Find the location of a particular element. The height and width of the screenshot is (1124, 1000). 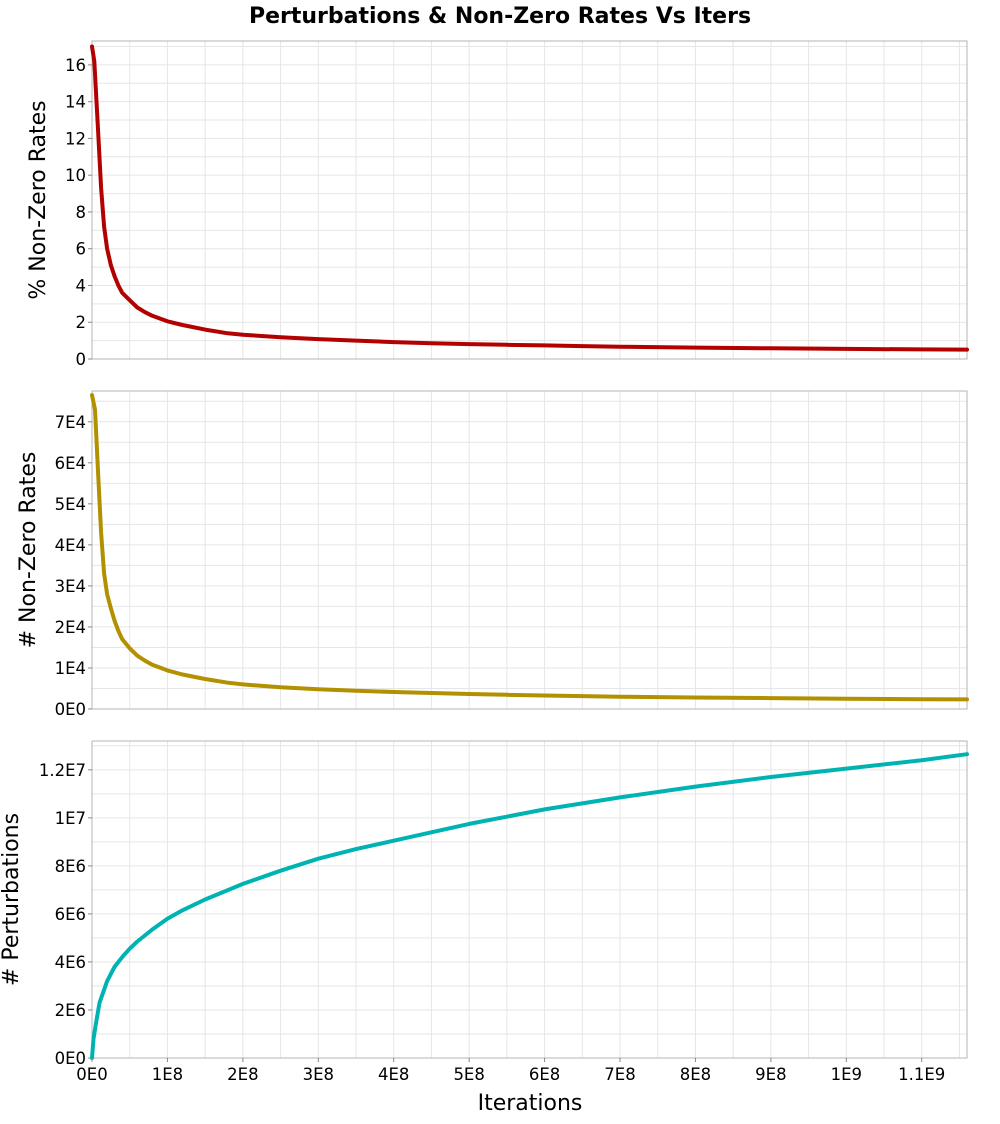

x-tick-label: 5E8 is located at coordinates (468, 1074).